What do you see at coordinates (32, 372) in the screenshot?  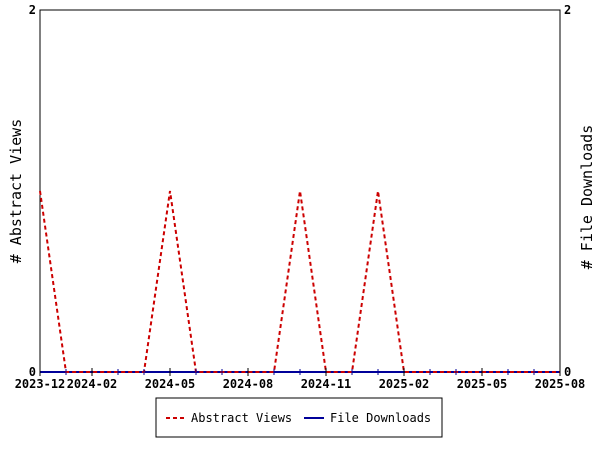 I see `y-left-tick-min: 0` at bounding box center [32, 372].